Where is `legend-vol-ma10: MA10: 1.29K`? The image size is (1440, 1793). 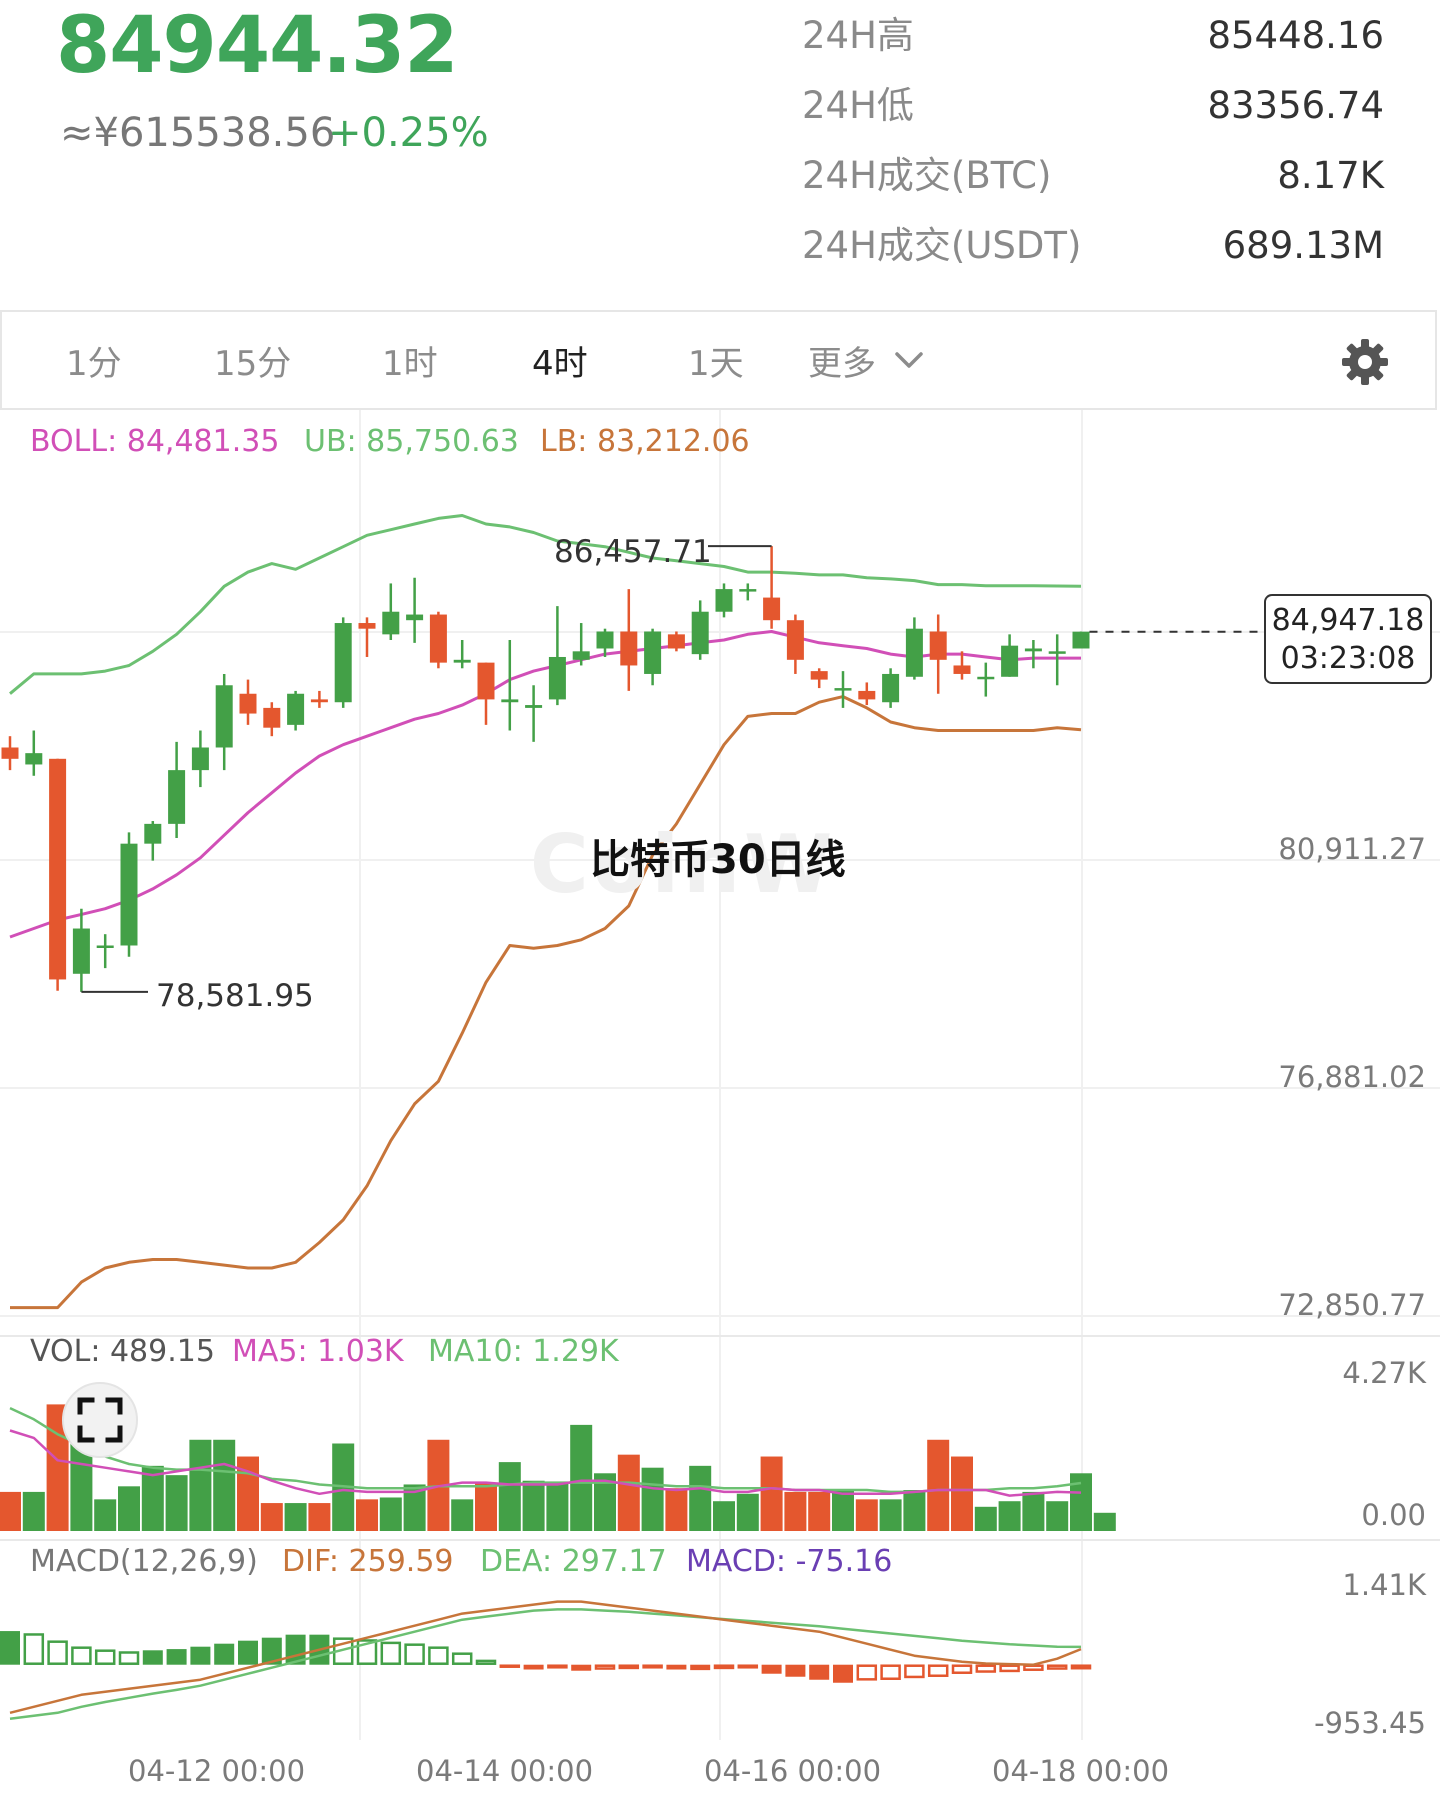 legend-vol-ma10: MA10: 1.29K is located at coordinates (523, 1351).